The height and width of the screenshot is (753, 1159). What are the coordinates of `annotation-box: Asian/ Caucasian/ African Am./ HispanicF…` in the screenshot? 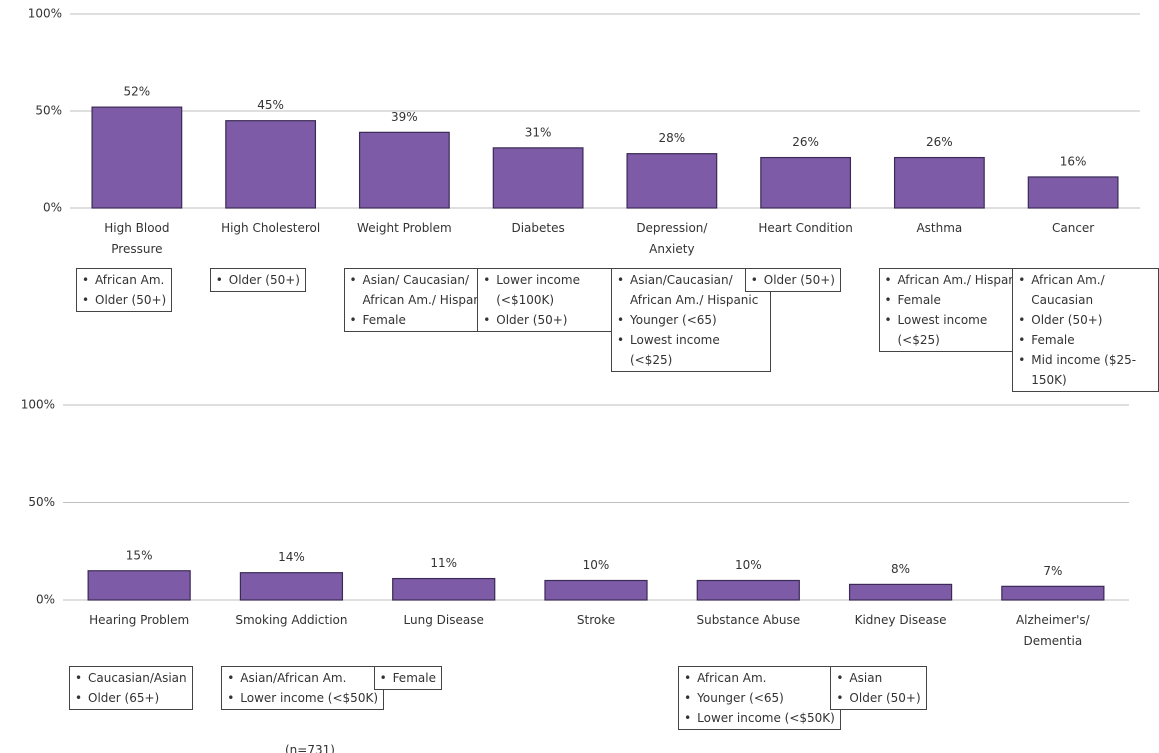 It's located at (423, 300).